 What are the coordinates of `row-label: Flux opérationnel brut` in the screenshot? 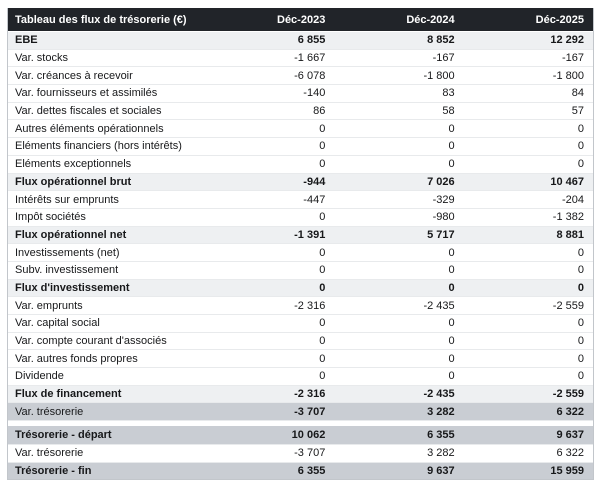 It's located at (73, 181).